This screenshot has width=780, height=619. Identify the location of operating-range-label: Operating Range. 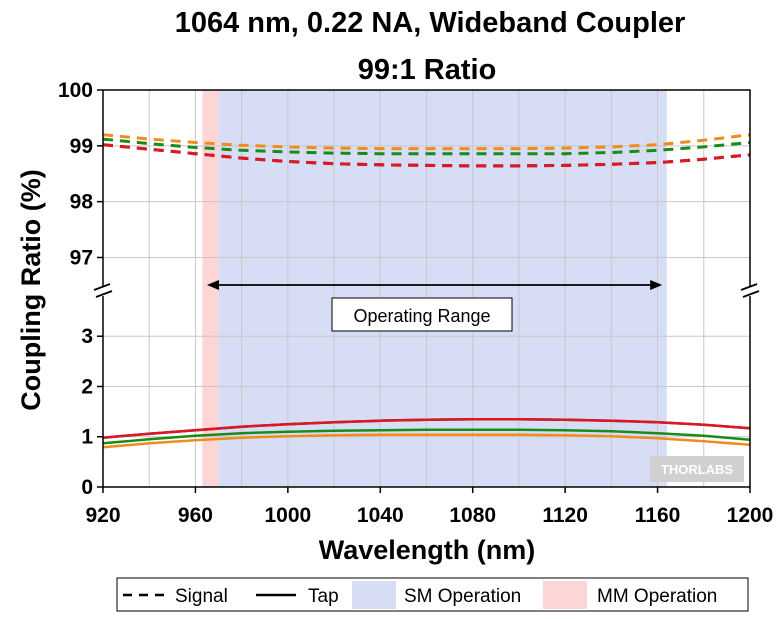
(421, 316).